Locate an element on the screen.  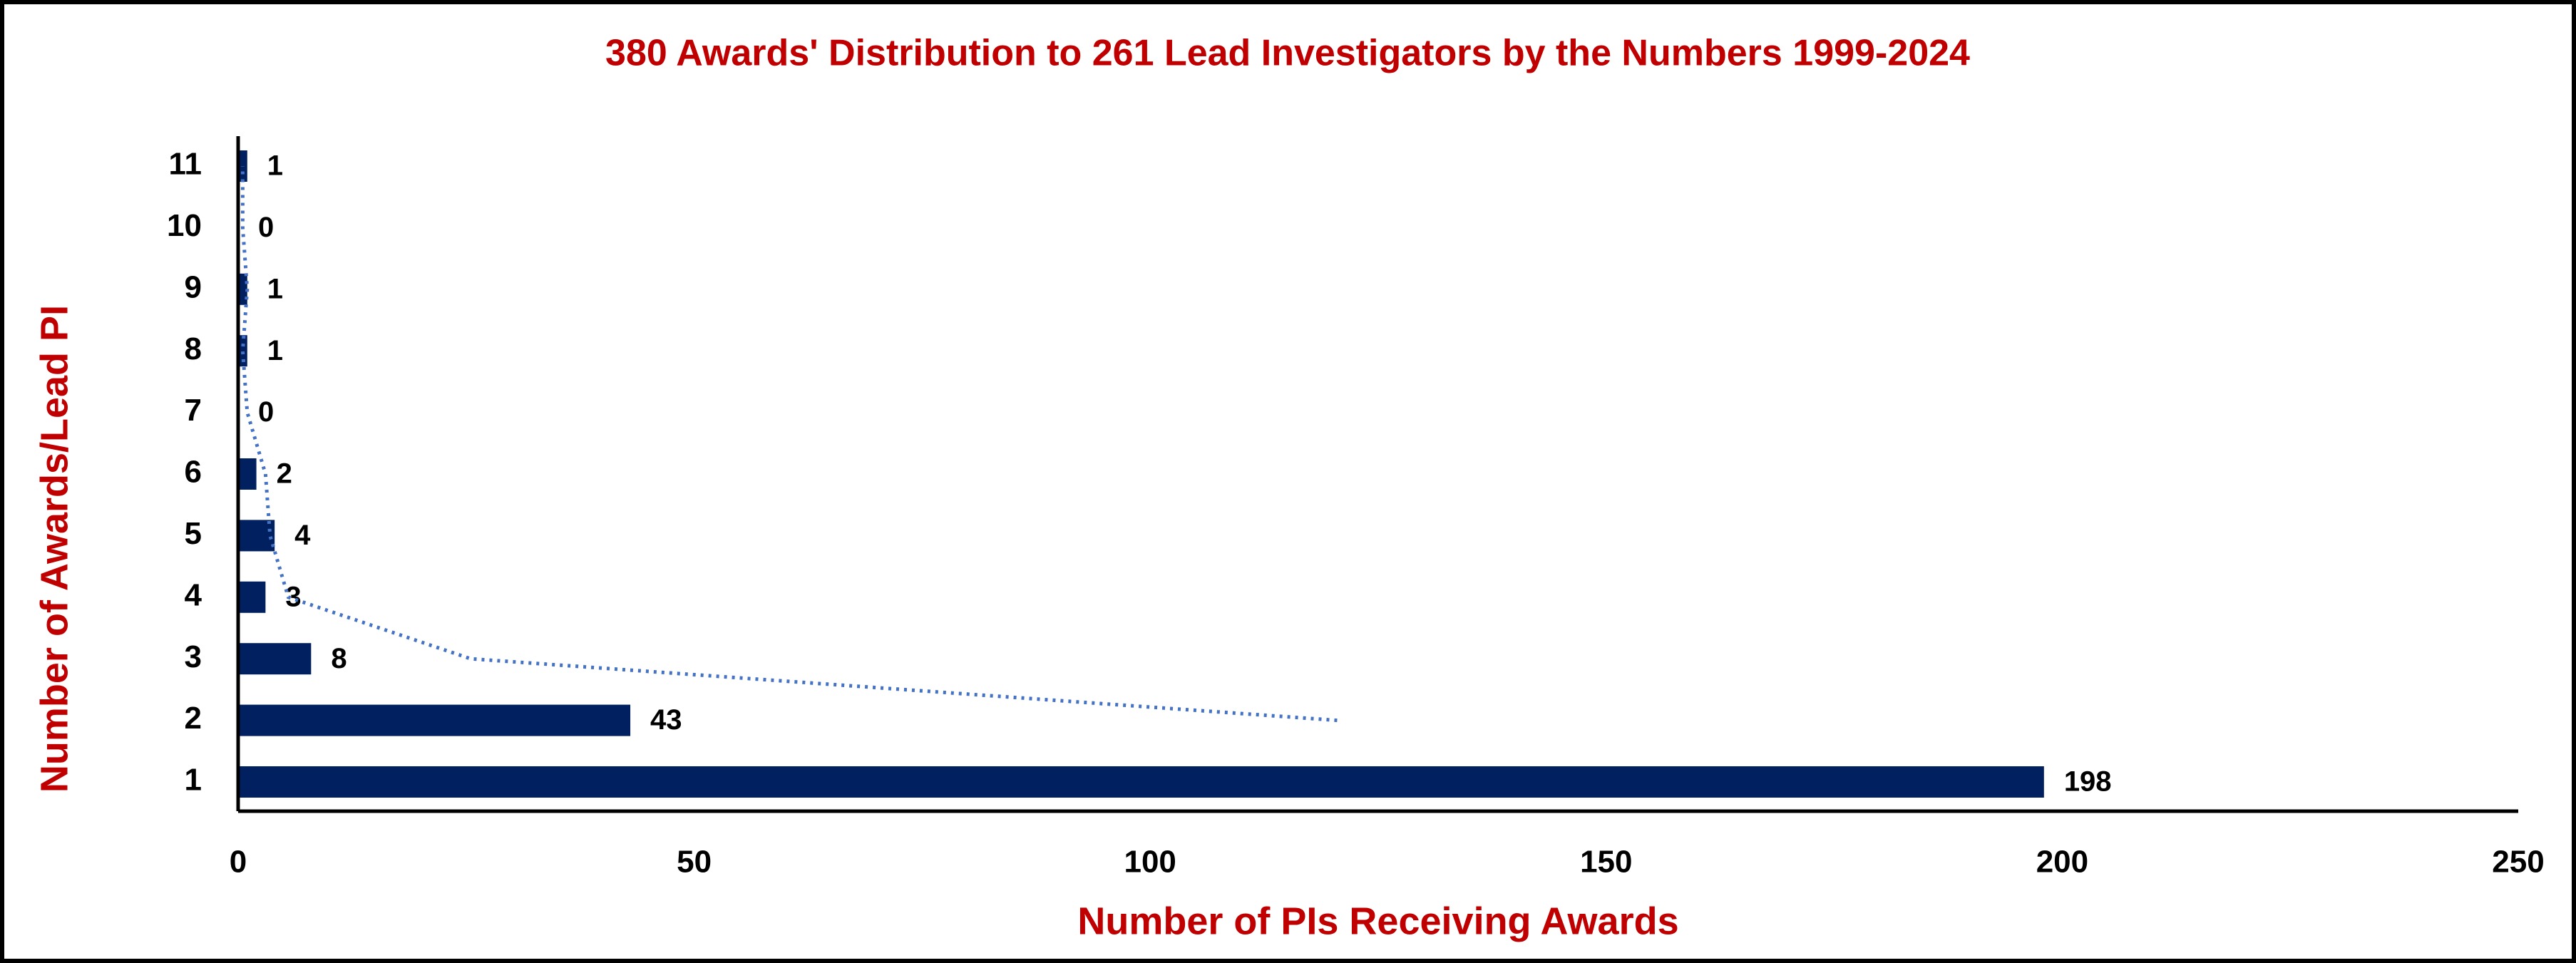
y-tick-label: 1 is located at coordinates (193, 780).